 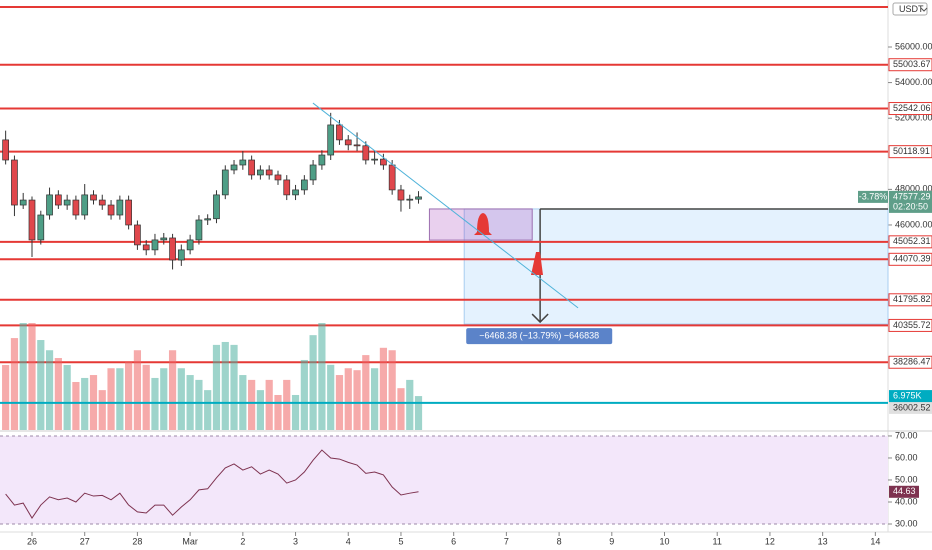 What do you see at coordinates (190, 541) in the screenshot?
I see `x-tick-label: Mar` at bounding box center [190, 541].